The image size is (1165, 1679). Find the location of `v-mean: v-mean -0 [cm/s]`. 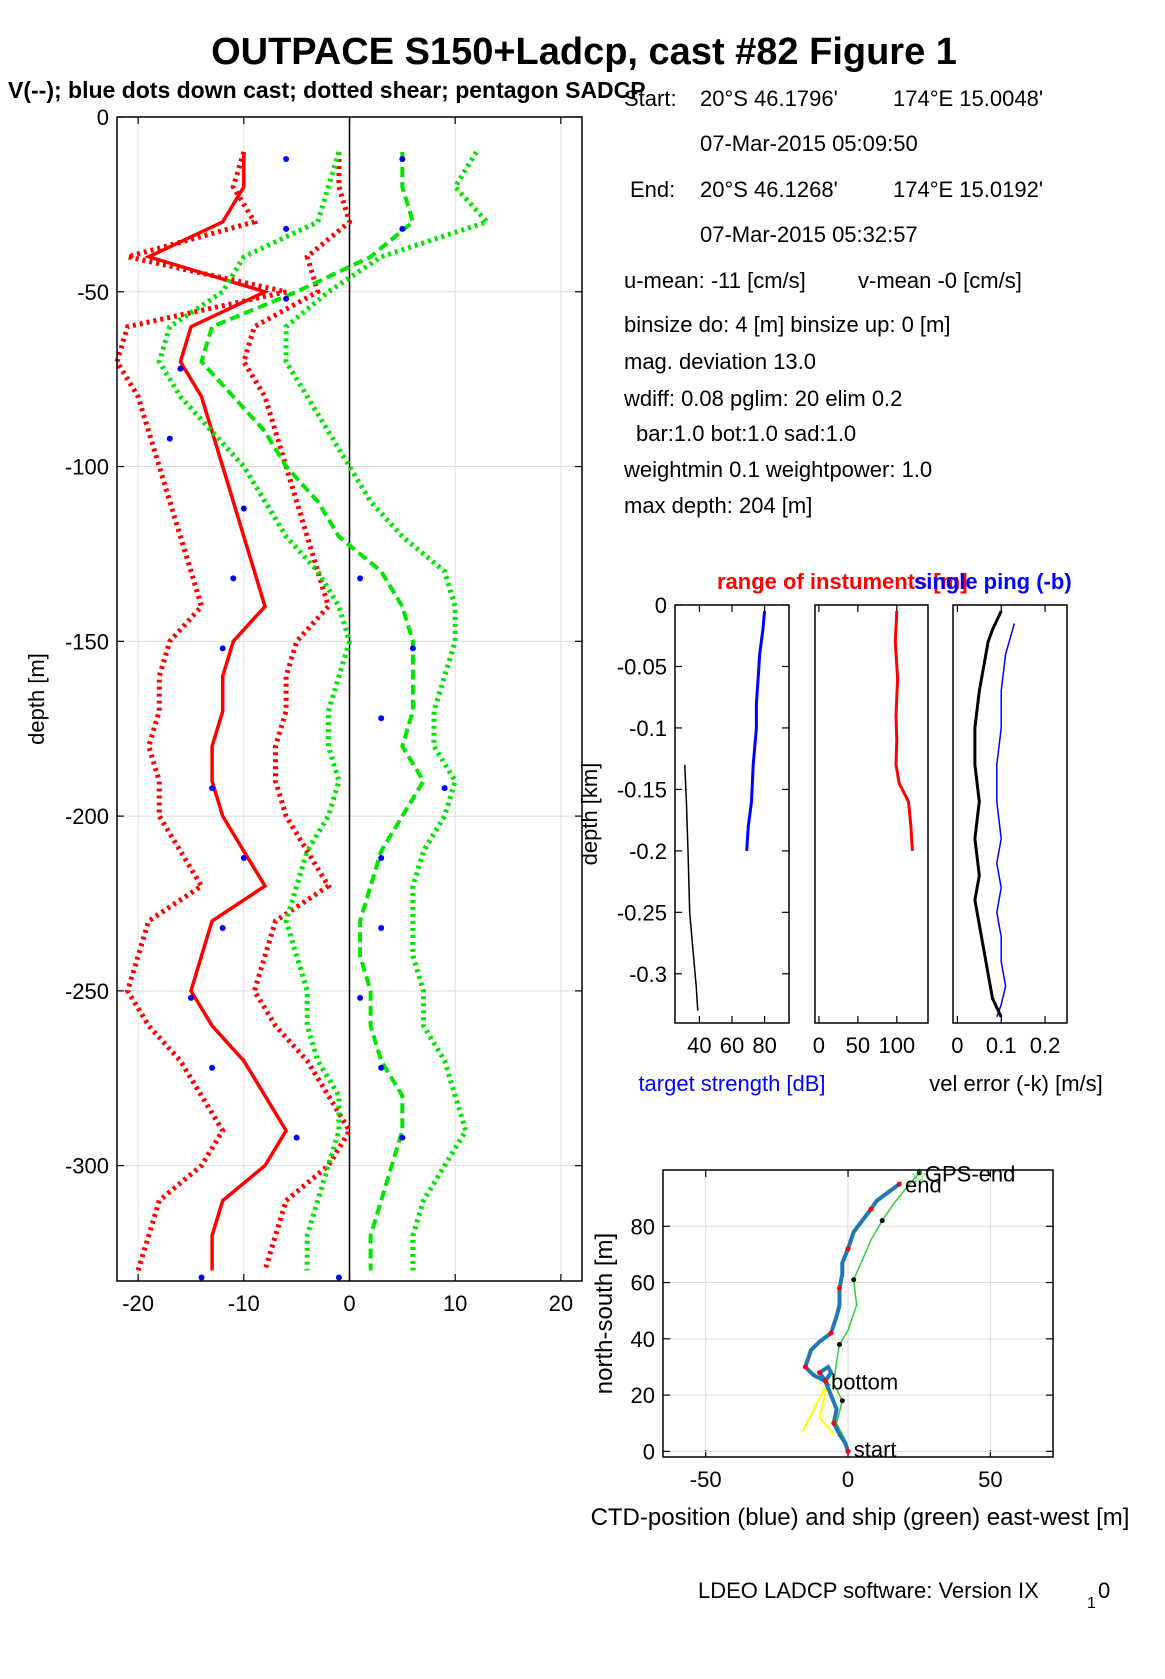

v-mean: v-mean -0 [cm/s] is located at coordinates (940, 280).